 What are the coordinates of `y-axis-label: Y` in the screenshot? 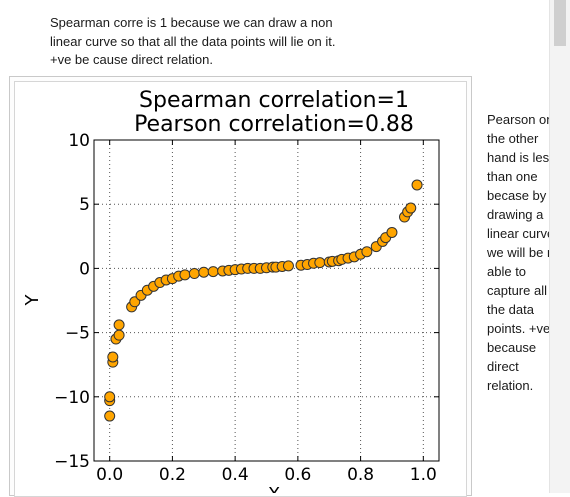 It's located at (32, 300).